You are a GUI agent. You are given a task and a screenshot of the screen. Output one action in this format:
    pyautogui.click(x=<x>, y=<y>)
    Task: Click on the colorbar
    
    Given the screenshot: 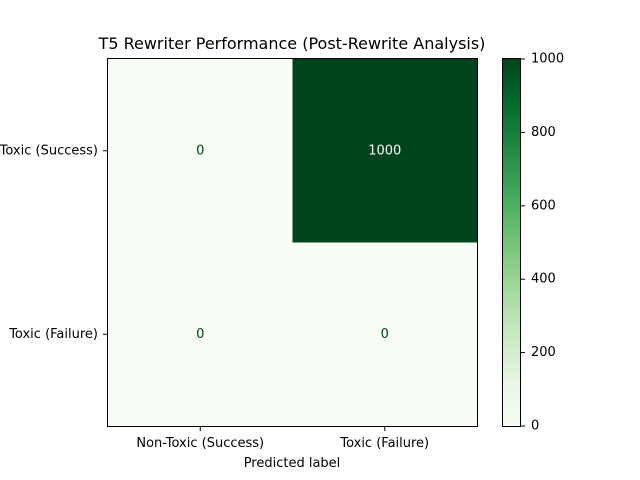 What is the action you would take?
    pyautogui.click(x=511, y=242)
    